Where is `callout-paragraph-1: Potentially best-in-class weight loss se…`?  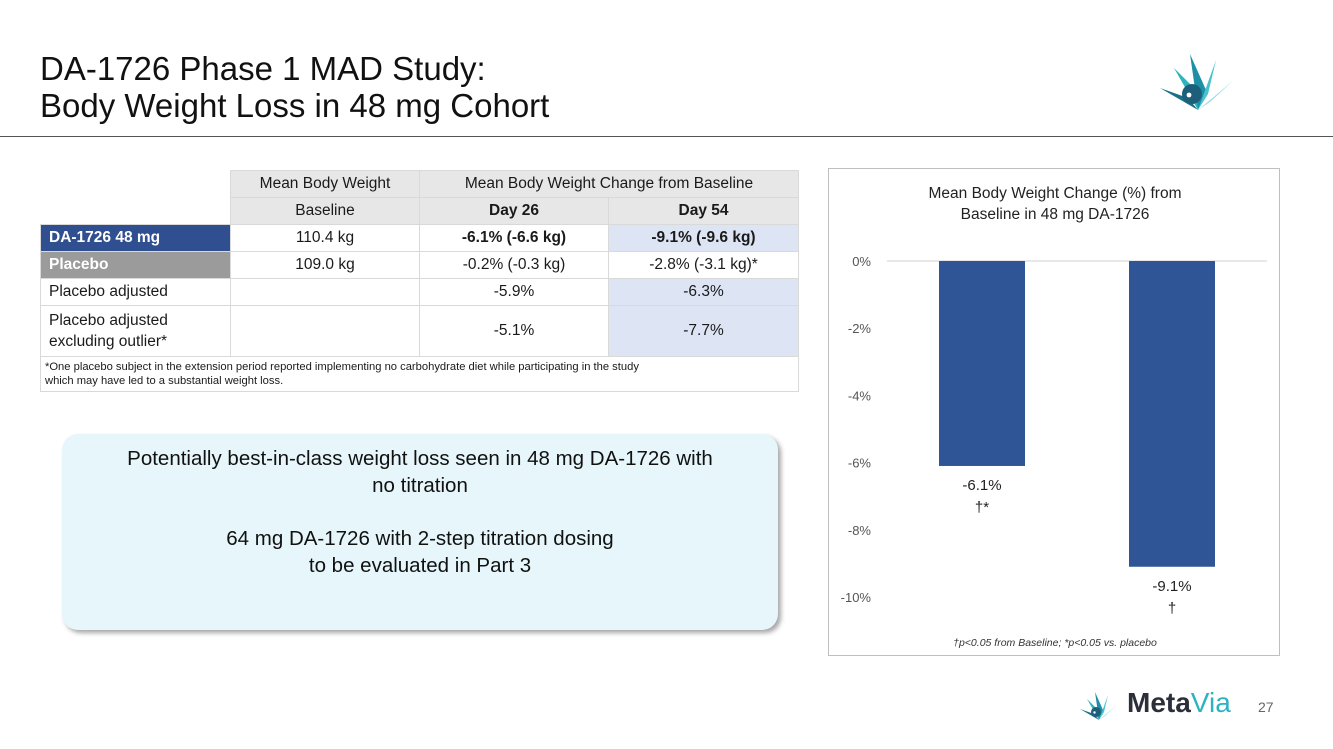 callout-paragraph-1: Potentially best-in-class weight loss se… is located at coordinates (420, 466).